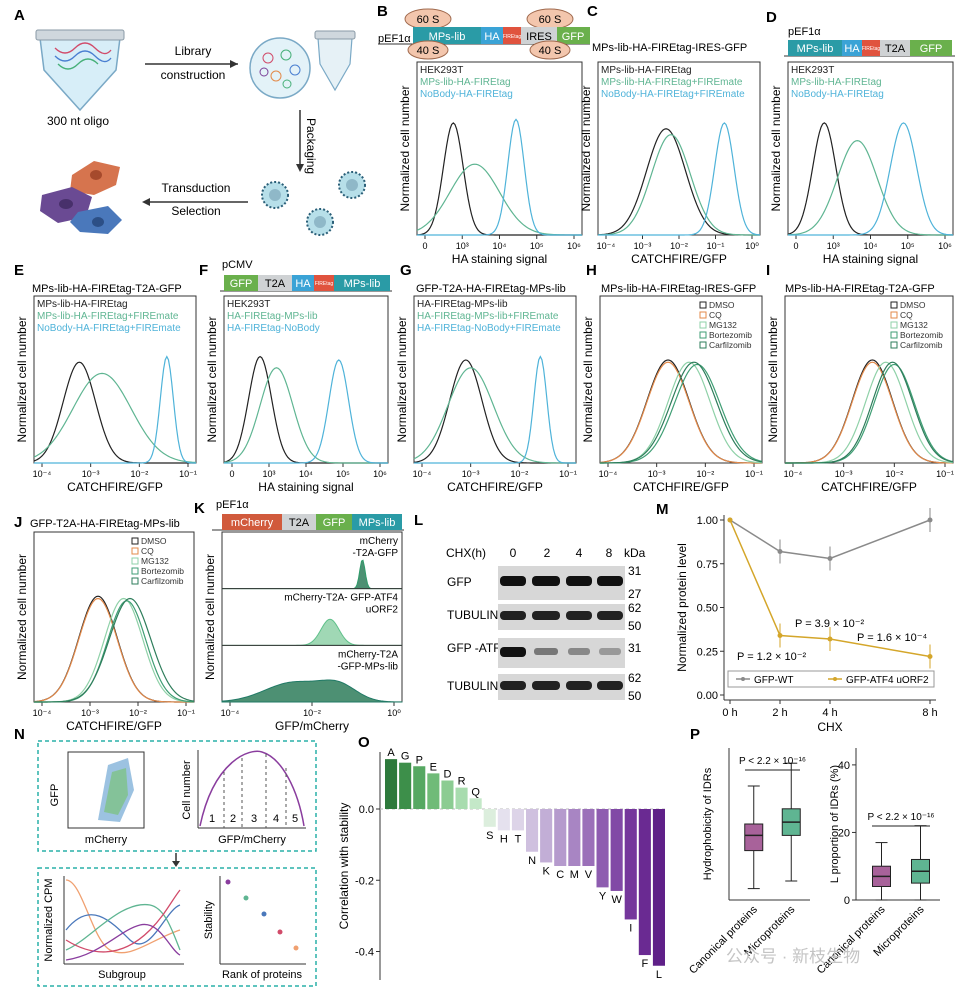 The height and width of the screenshot is (995, 974). Describe the element at coordinates (592, 11) in the screenshot. I see `panel-label-c: C` at that location.